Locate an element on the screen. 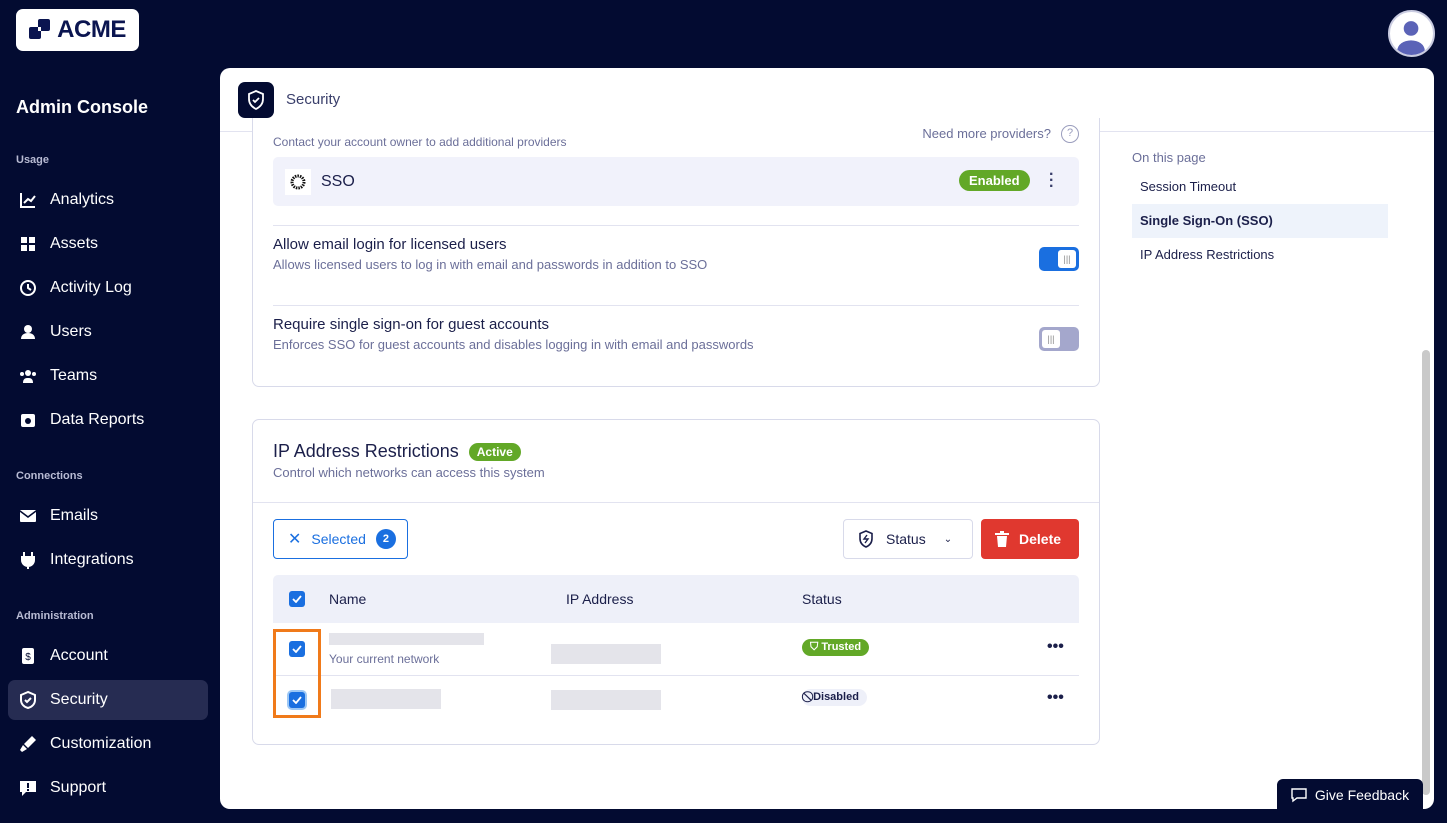 Image resolution: width=1447 pixels, height=823 pixels. user-icon is located at coordinates (28, 332).